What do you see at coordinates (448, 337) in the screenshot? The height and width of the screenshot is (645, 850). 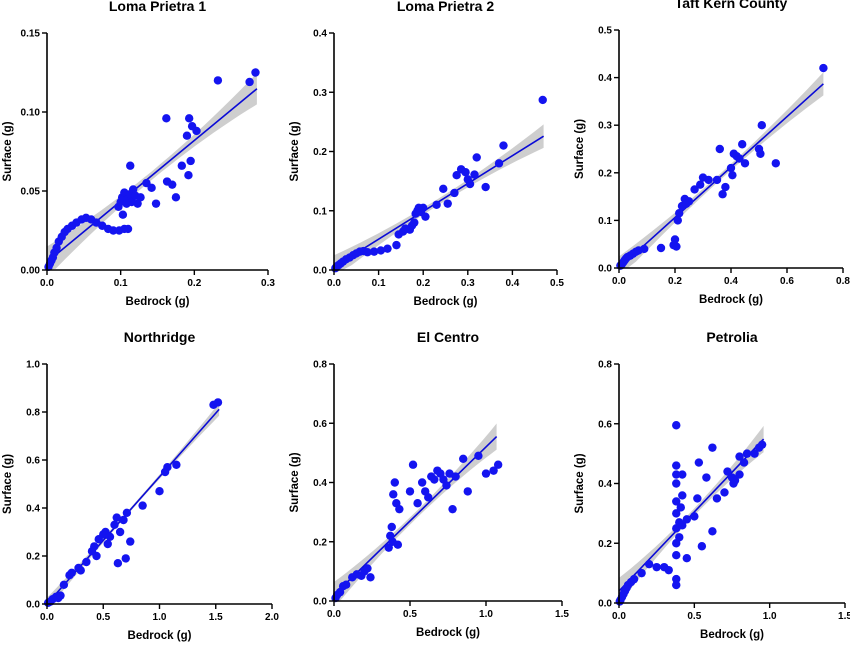 I see `chart-title: El Centro` at bounding box center [448, 337].